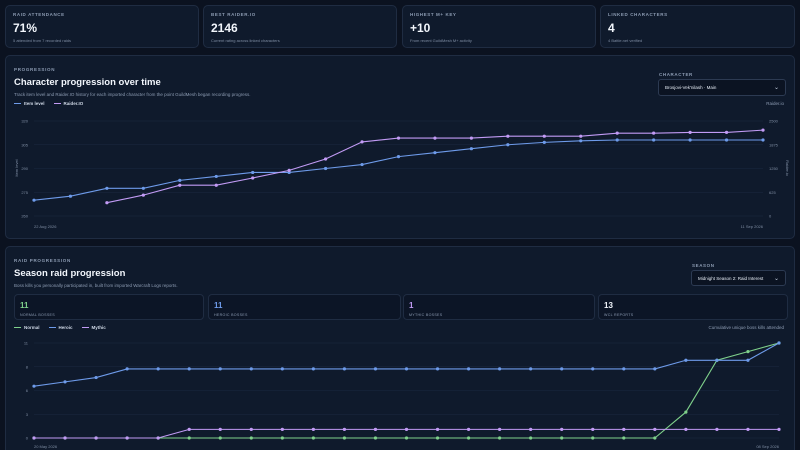 The width and height of the screenshot is (800, 450). Describe the element at coordinates (775, 103) in the screenshot. I see `right-axis-title: Raider.io` at that location.